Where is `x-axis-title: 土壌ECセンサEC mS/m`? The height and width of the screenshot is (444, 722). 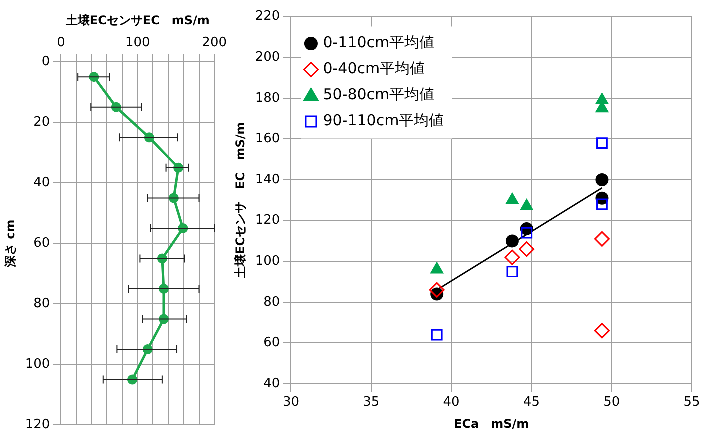
x-axis-title: 土壌ECセンサEC mS/m is located at coordinates (137, 20).